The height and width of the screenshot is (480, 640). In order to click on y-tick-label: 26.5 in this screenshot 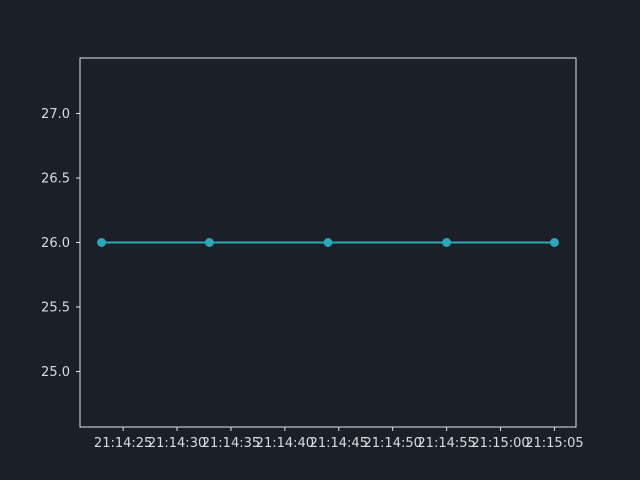, I will do `click(55, 178)`.